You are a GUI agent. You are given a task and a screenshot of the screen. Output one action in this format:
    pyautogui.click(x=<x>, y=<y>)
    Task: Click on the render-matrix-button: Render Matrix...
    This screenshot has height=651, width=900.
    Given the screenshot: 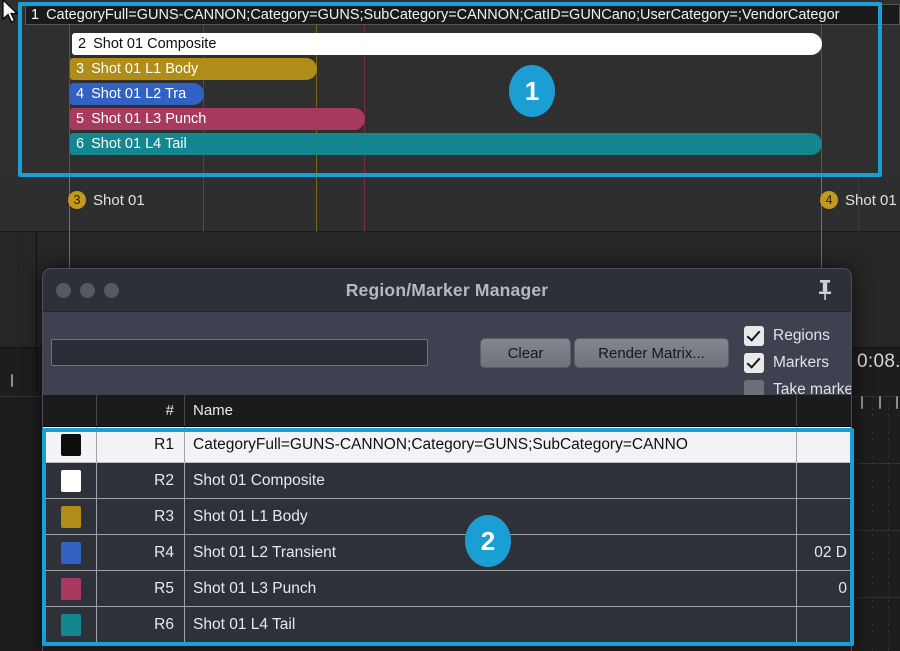 What is the action you would take?
    pyautogui.click(x=651, y=353)
    